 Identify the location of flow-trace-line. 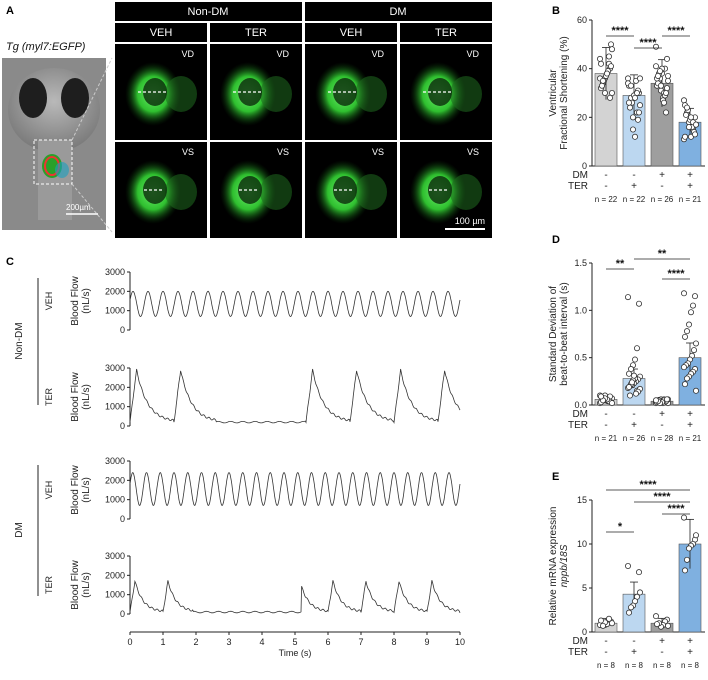
(295, 596).